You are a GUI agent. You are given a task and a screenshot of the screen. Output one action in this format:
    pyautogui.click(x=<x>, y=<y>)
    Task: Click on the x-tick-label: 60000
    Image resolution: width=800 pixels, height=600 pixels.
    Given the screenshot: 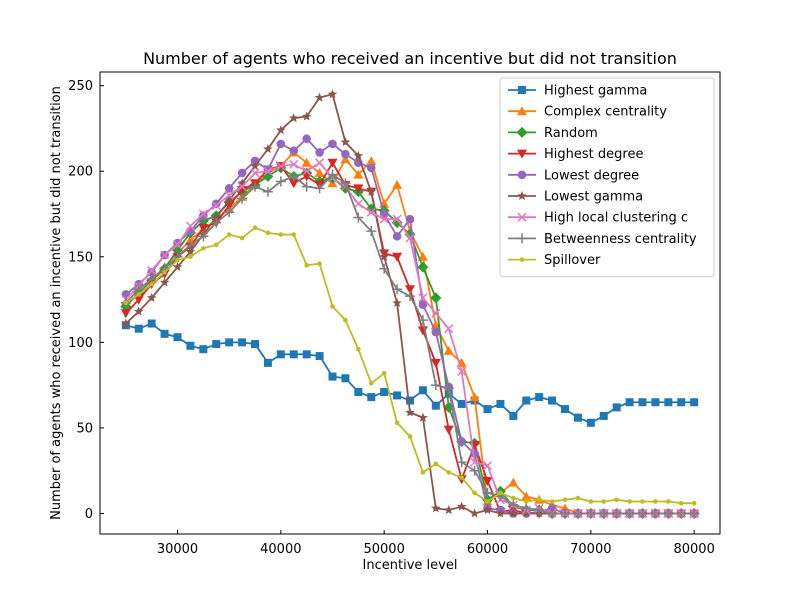 What is the action you would take?
    pyautogui.click(x=487, y=549)
    